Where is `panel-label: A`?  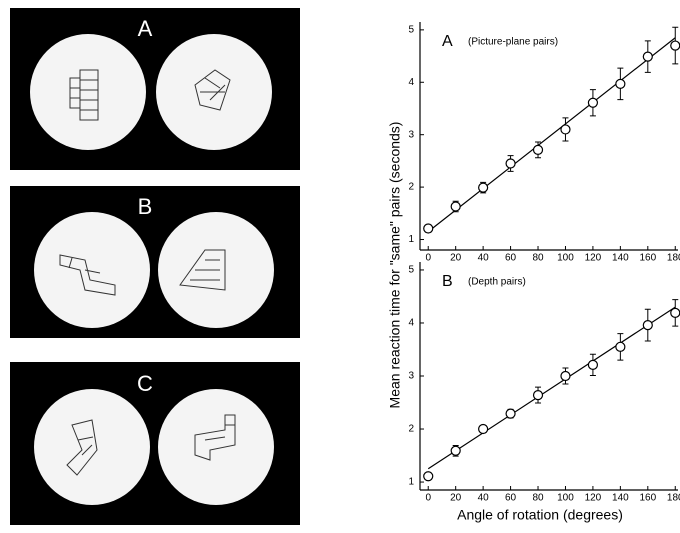 panel-label: A is located at coordinates (145, 28).